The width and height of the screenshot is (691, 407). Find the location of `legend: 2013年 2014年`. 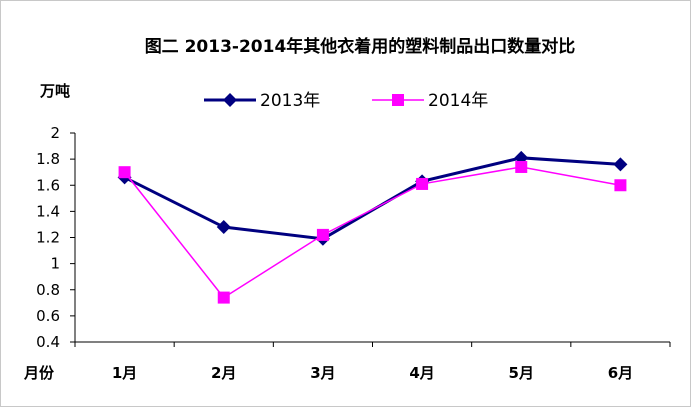

legend: 2013年 2014年 is located at coordinates (346, 101).